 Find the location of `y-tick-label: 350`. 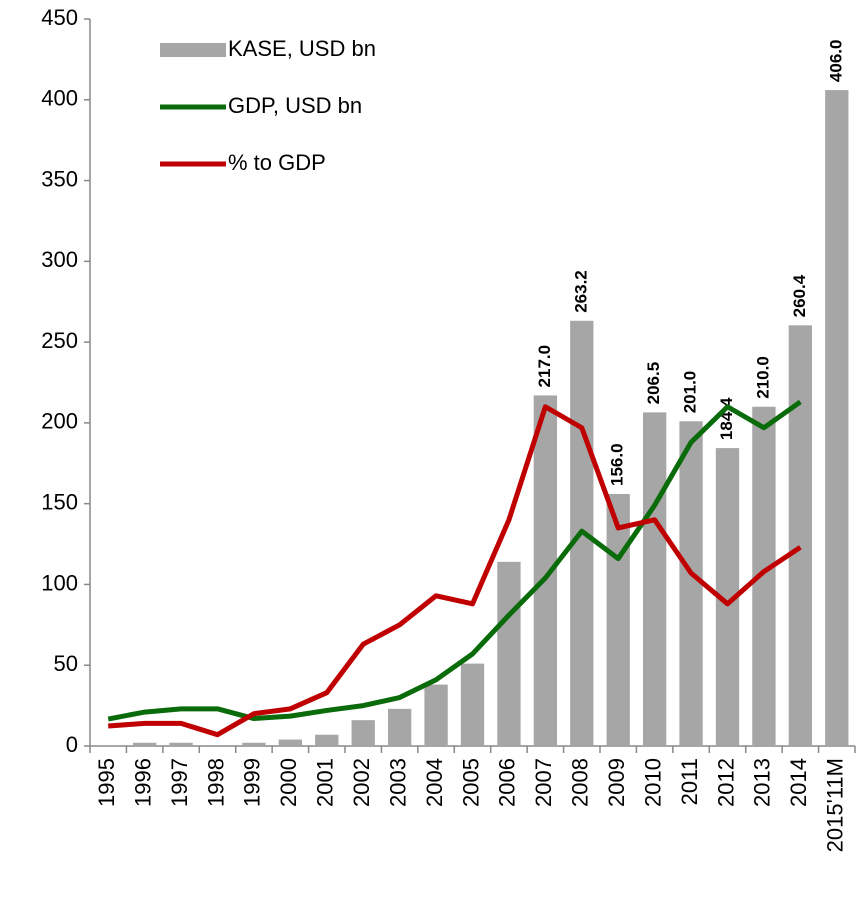

y-tick-label: 350 is located at coordinates (59, 178).